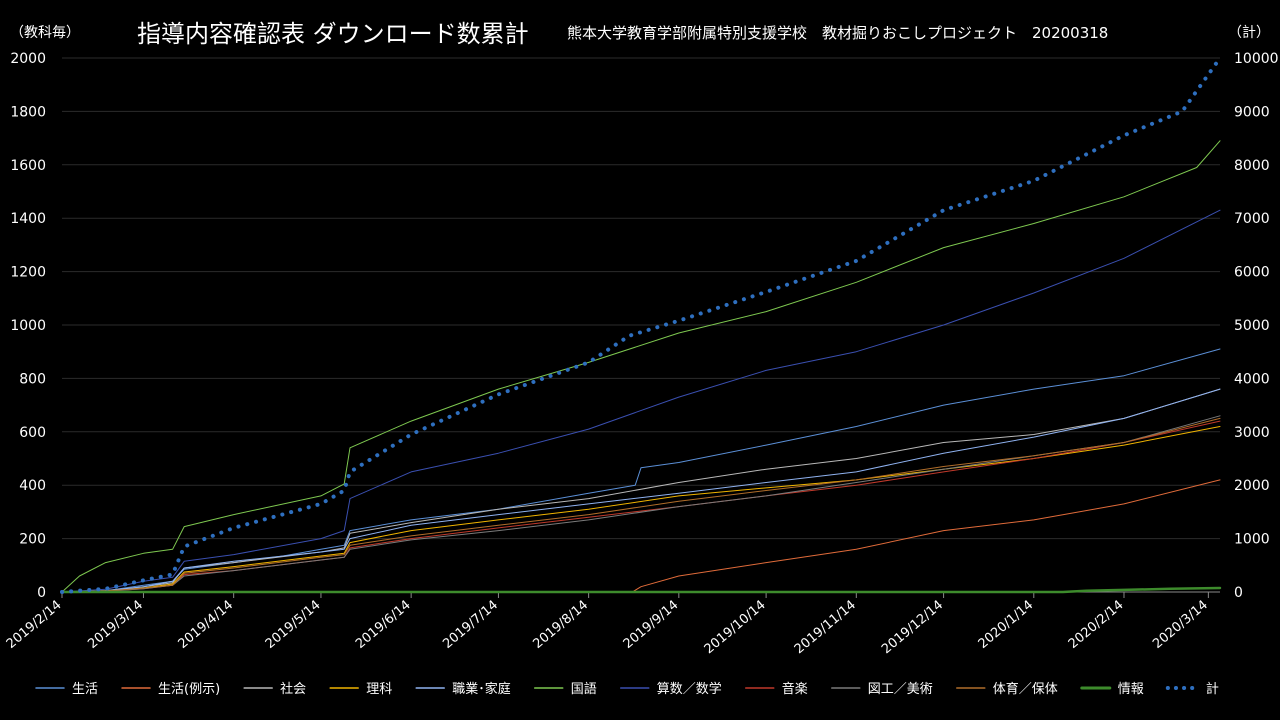 Image resolution: width=1280 pixels, height=720 pixels. Describe the element at coordinates (1025, 689) in the screenshot. I see `legend-label: 体育／保体` at that location.